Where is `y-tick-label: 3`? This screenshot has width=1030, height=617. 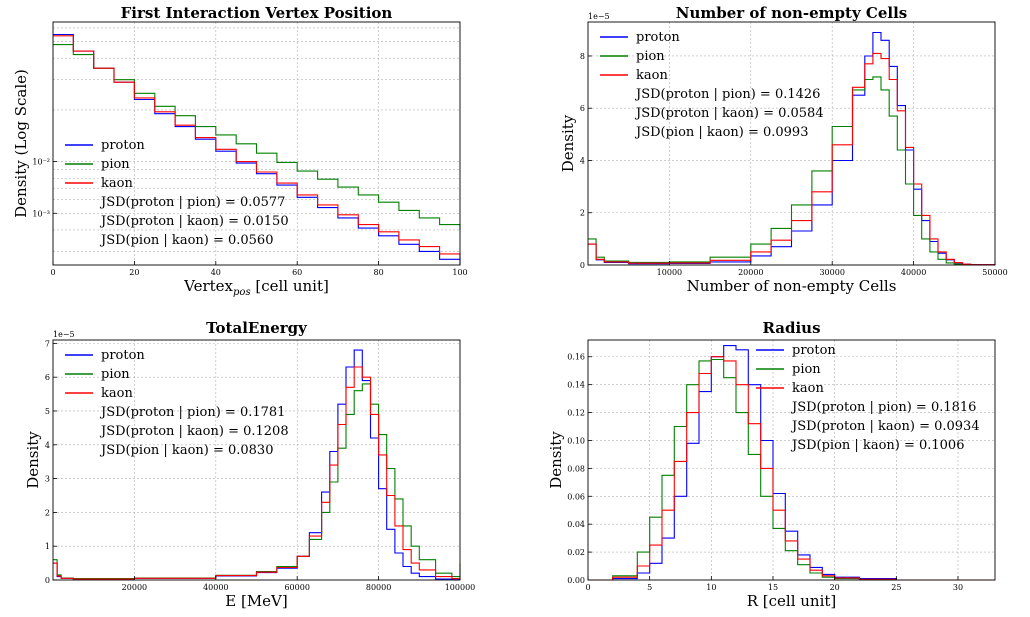 y-tick-label: 3 is located at coordinates (47, 479).